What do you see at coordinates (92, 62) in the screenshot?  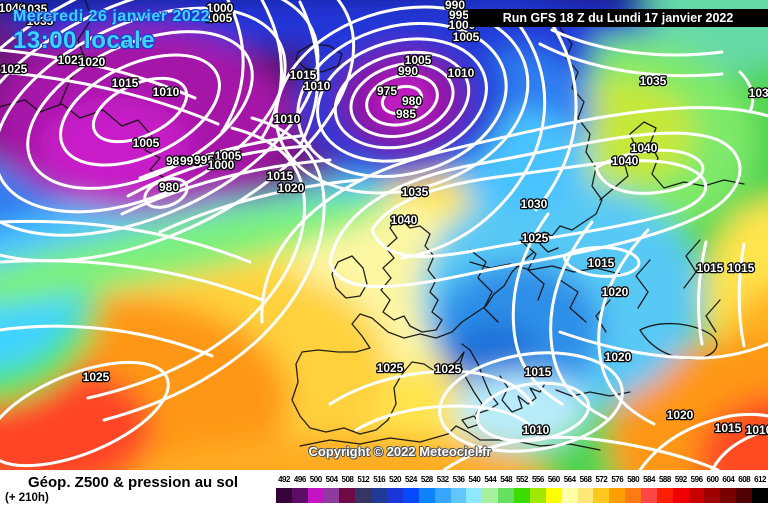 I see `pressure-label: 1020` at bounding box center [92, 62].